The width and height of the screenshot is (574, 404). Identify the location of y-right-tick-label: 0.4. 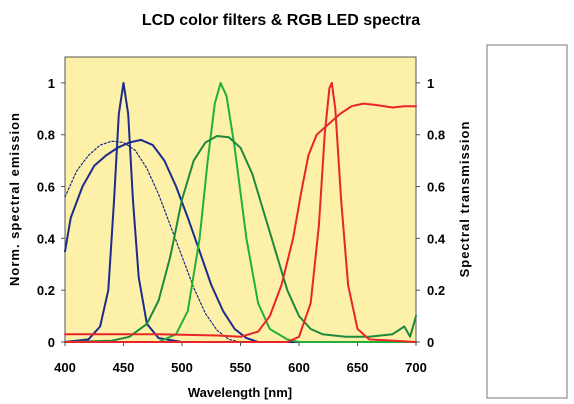
(436, 238).